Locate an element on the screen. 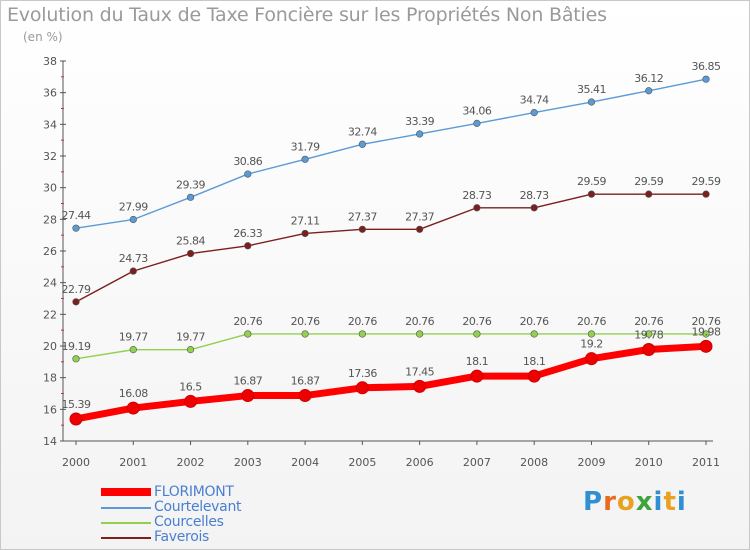 This screenshot has height=550, width=750. data-label: 16.87 is located at coordinates (247, 381).